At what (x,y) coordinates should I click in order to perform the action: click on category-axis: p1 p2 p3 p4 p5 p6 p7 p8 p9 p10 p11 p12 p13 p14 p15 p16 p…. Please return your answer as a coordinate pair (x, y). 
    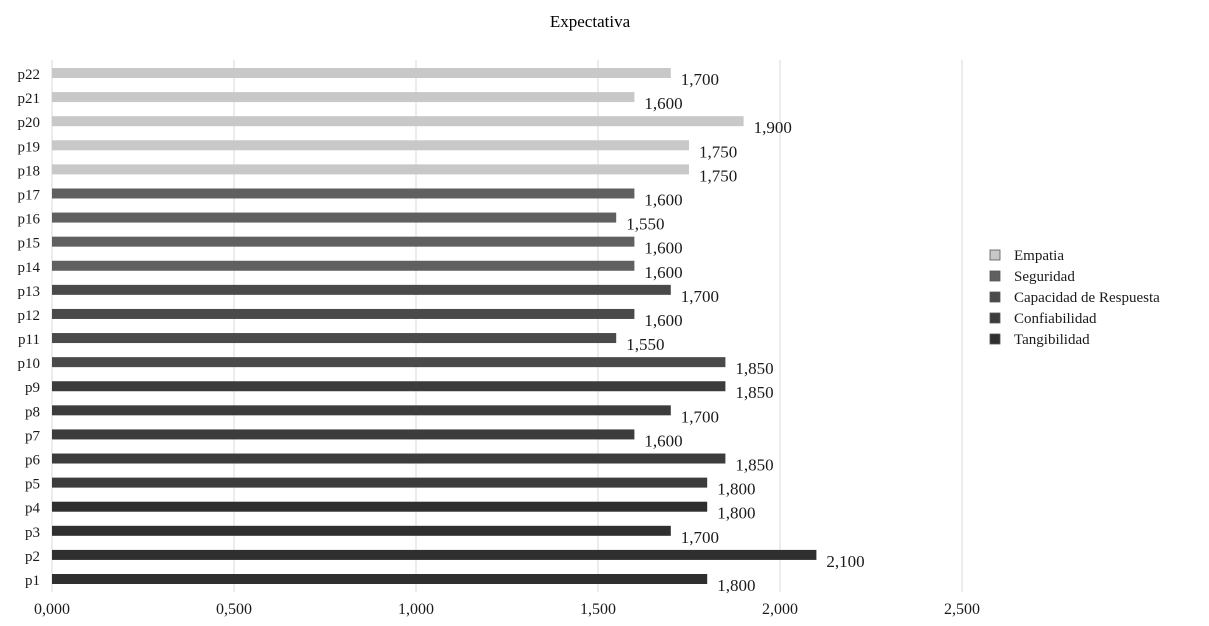
    Looking at the image, I should click on (29, 328).